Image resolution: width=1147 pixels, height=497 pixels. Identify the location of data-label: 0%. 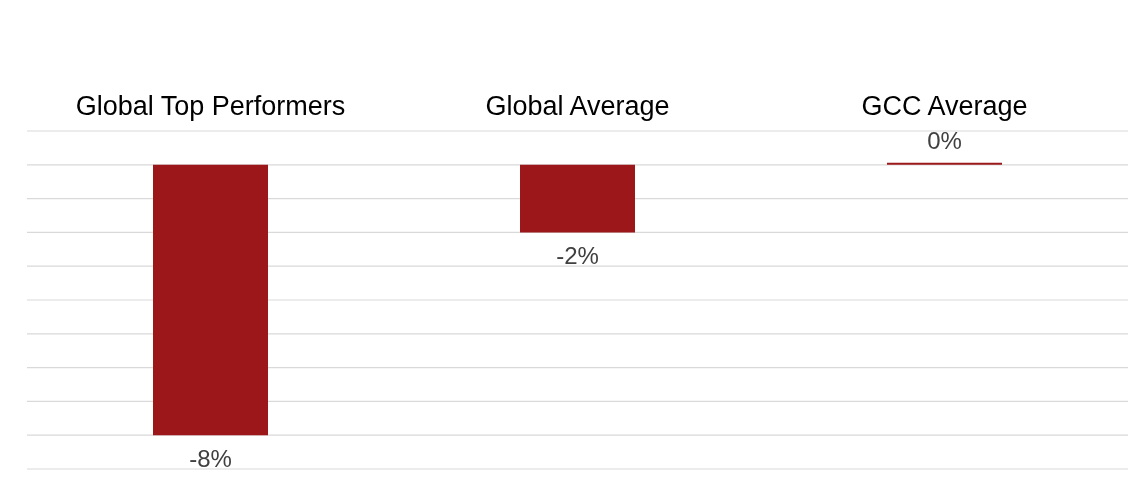
(944, 140).